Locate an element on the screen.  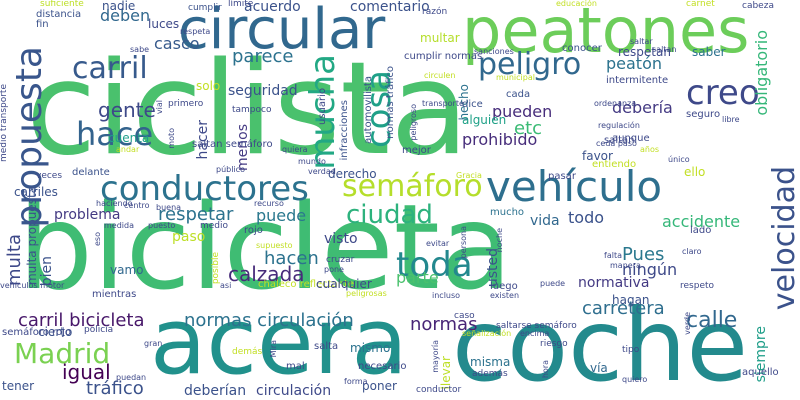
word-peligro: peligro is located at coordinates (530, 64).